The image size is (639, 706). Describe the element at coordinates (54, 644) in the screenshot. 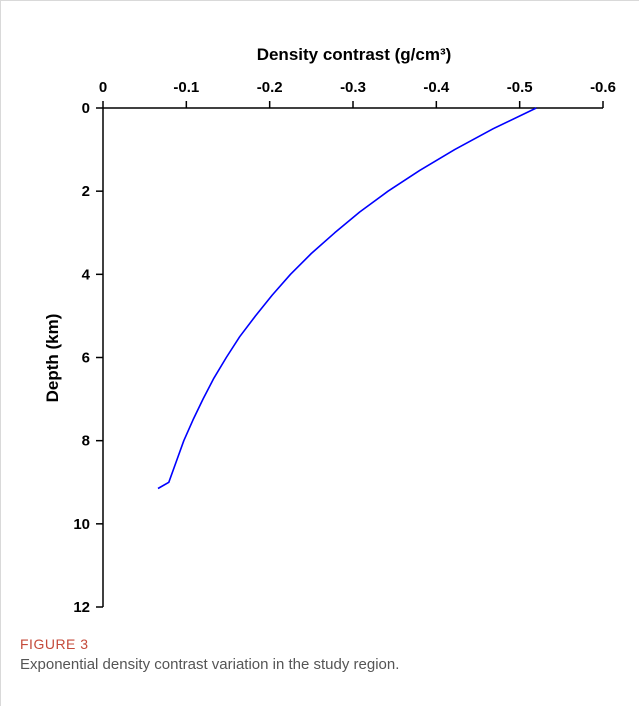

I see `caption-label: FIGURE 3` at that location.